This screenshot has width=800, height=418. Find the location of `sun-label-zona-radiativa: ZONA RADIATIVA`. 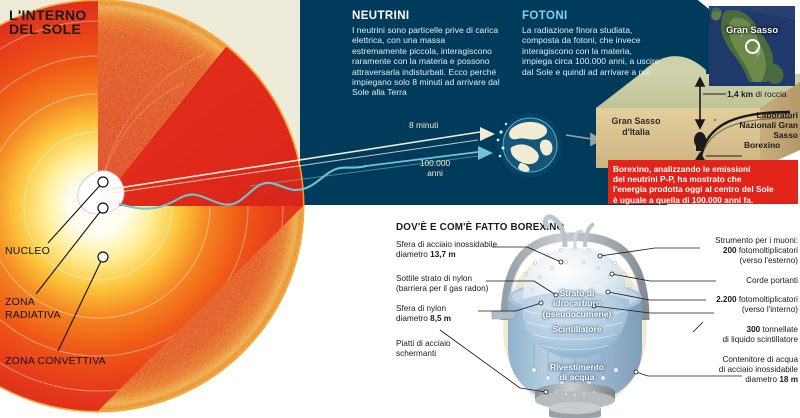

sun-label-zona-radiativa: ZONA RADIATIVA is located at coordinates (33, 308).